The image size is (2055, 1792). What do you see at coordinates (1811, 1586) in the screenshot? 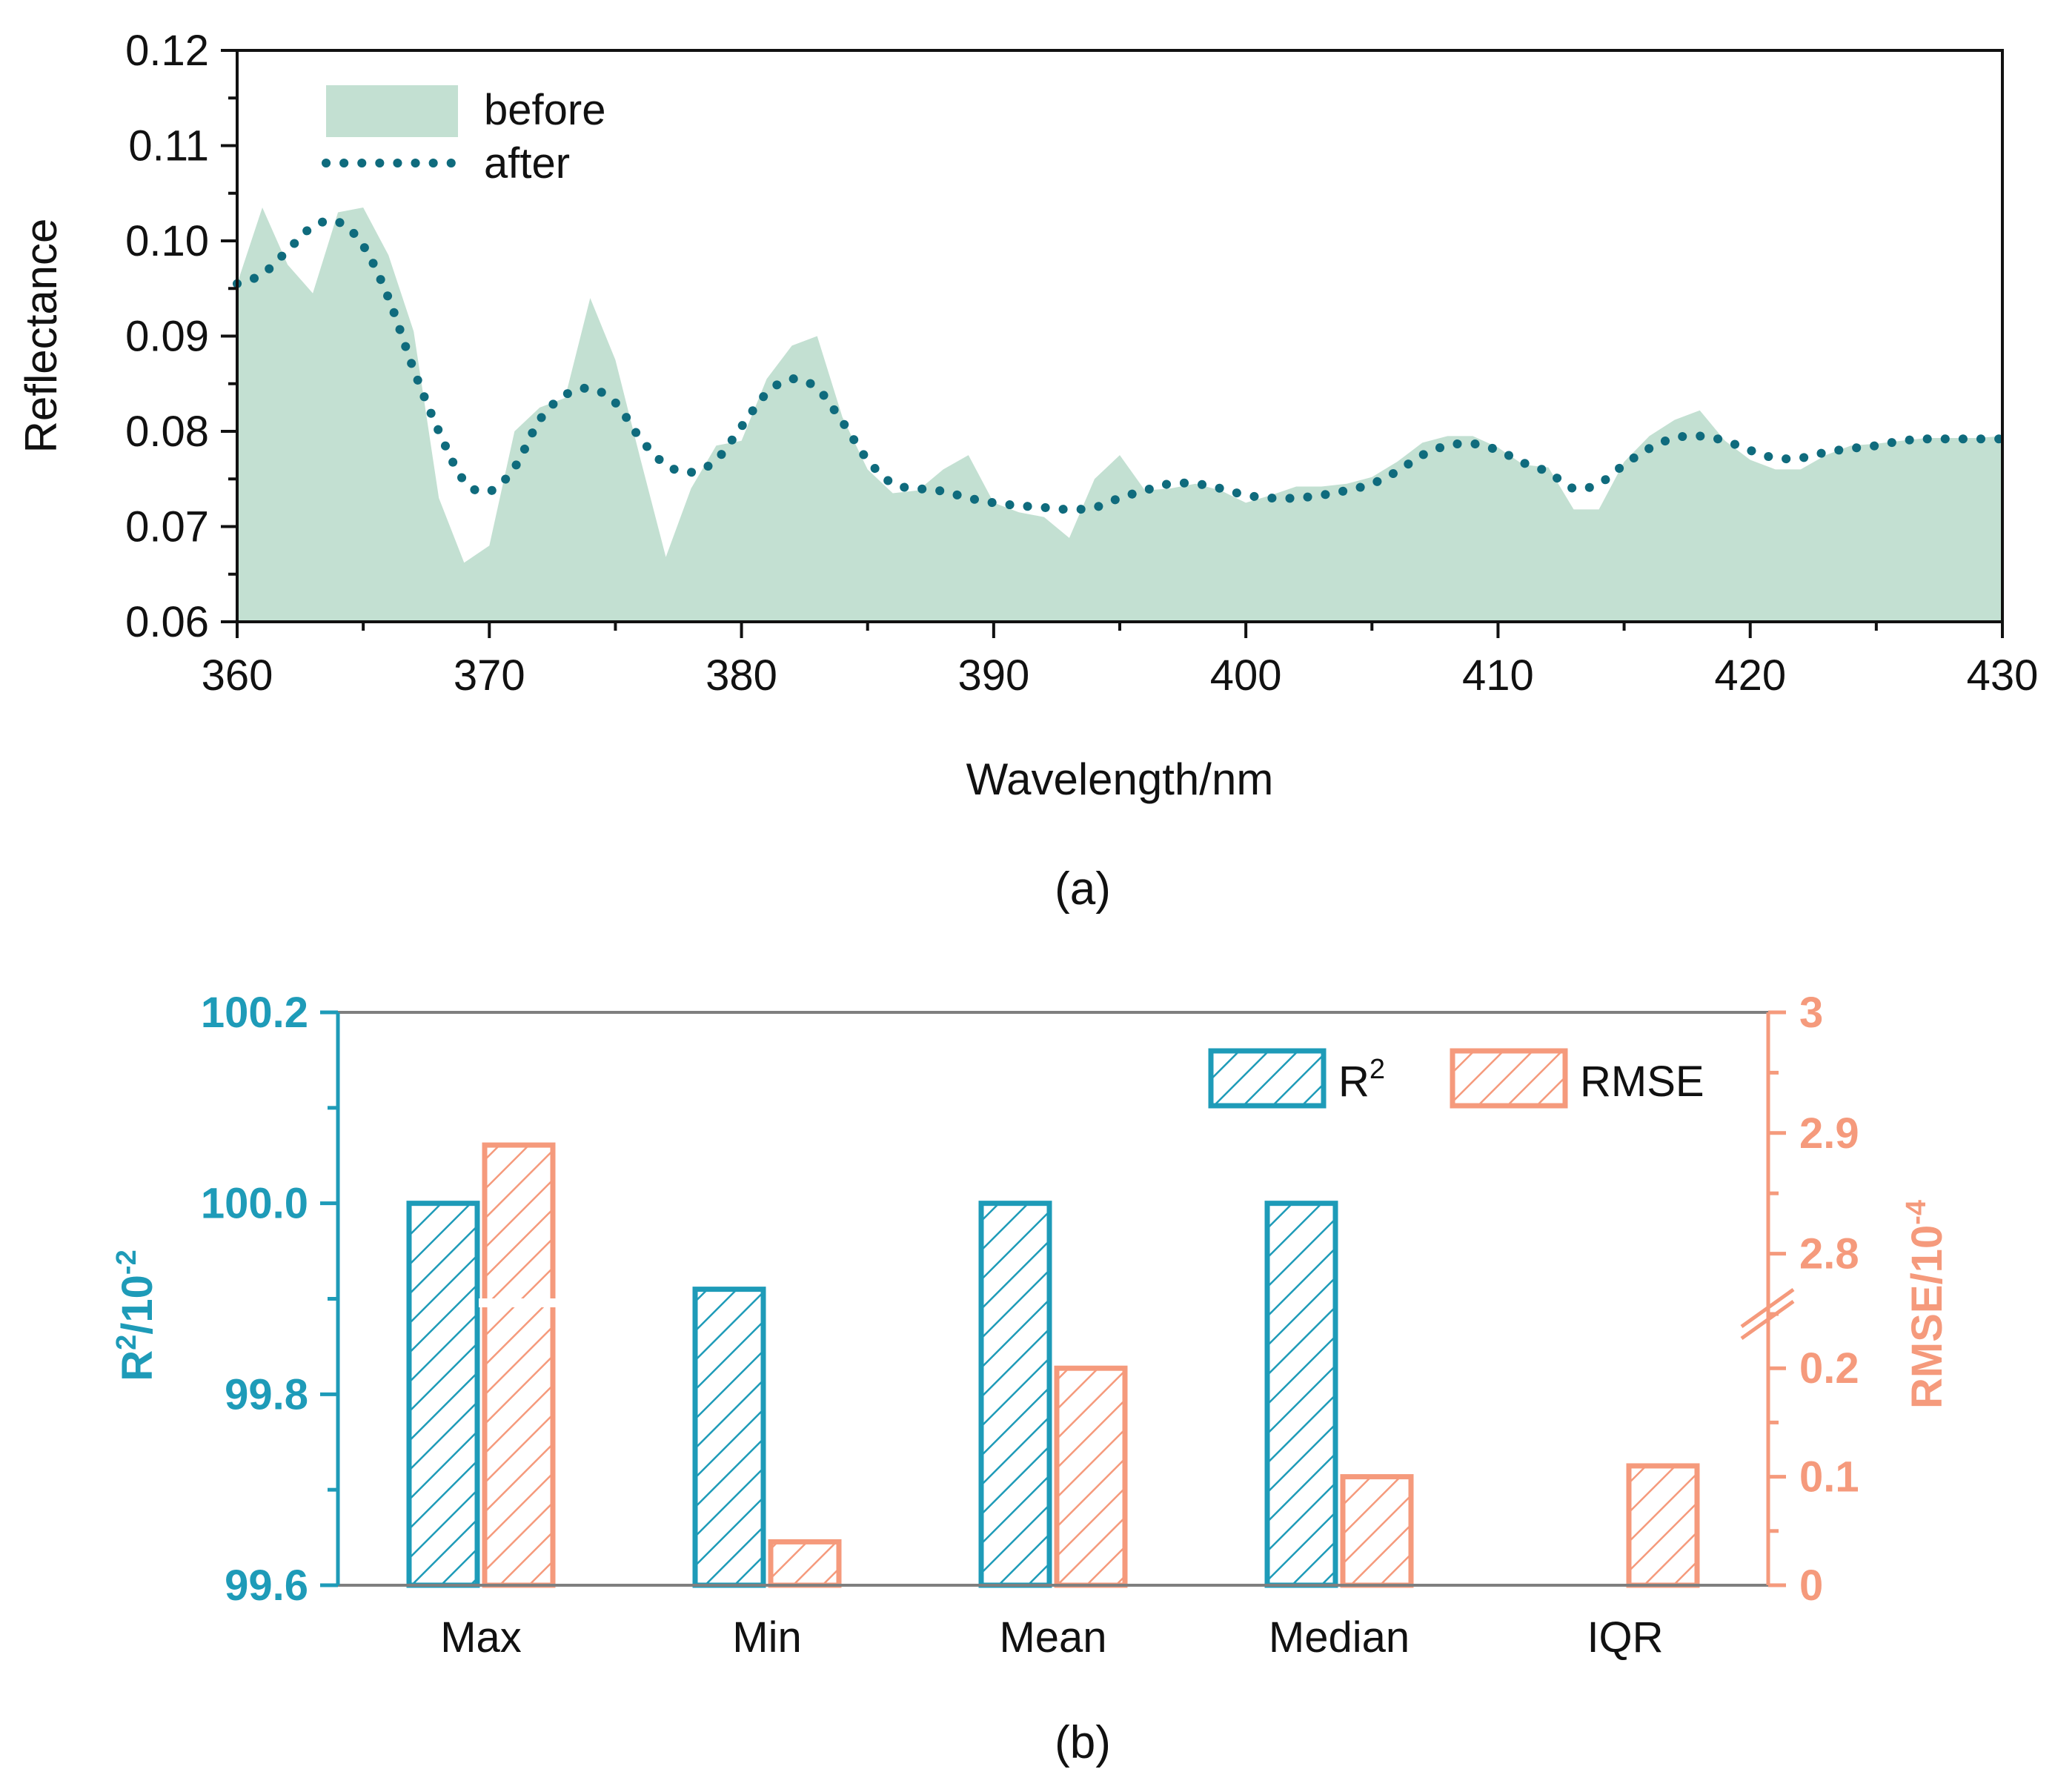
I see `right-tick-label: 0` at bounding box center [1811, 1586].